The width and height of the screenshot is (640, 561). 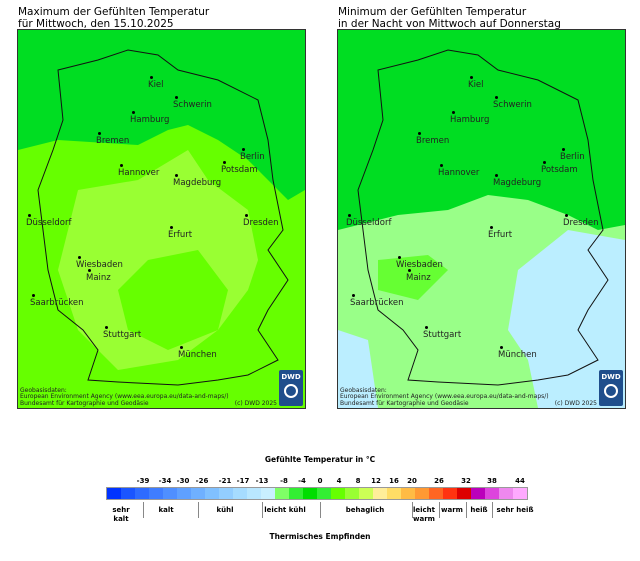 What do you see at coordinates (358, 481) in the screenshot?
I see `legend-tick-label: 8` at bounding box center [358, 481].